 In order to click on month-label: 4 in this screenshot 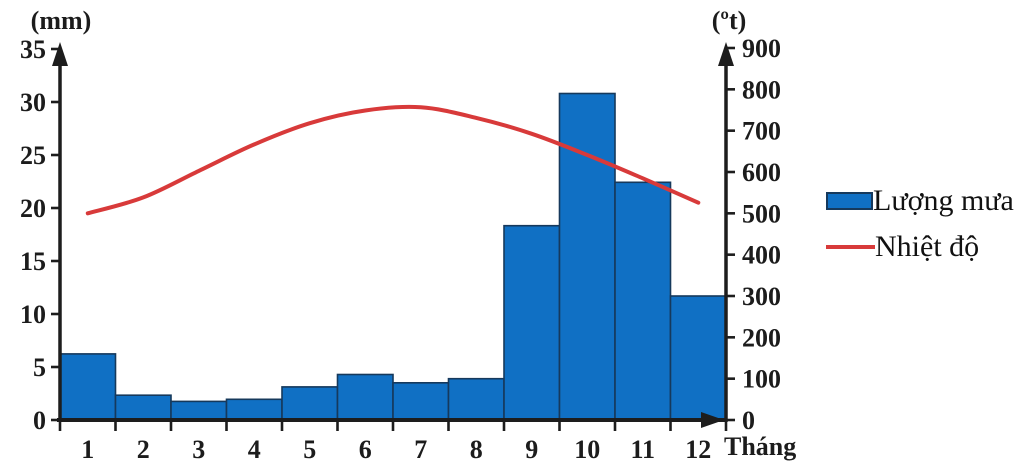, I will do `click(254, 449)`.